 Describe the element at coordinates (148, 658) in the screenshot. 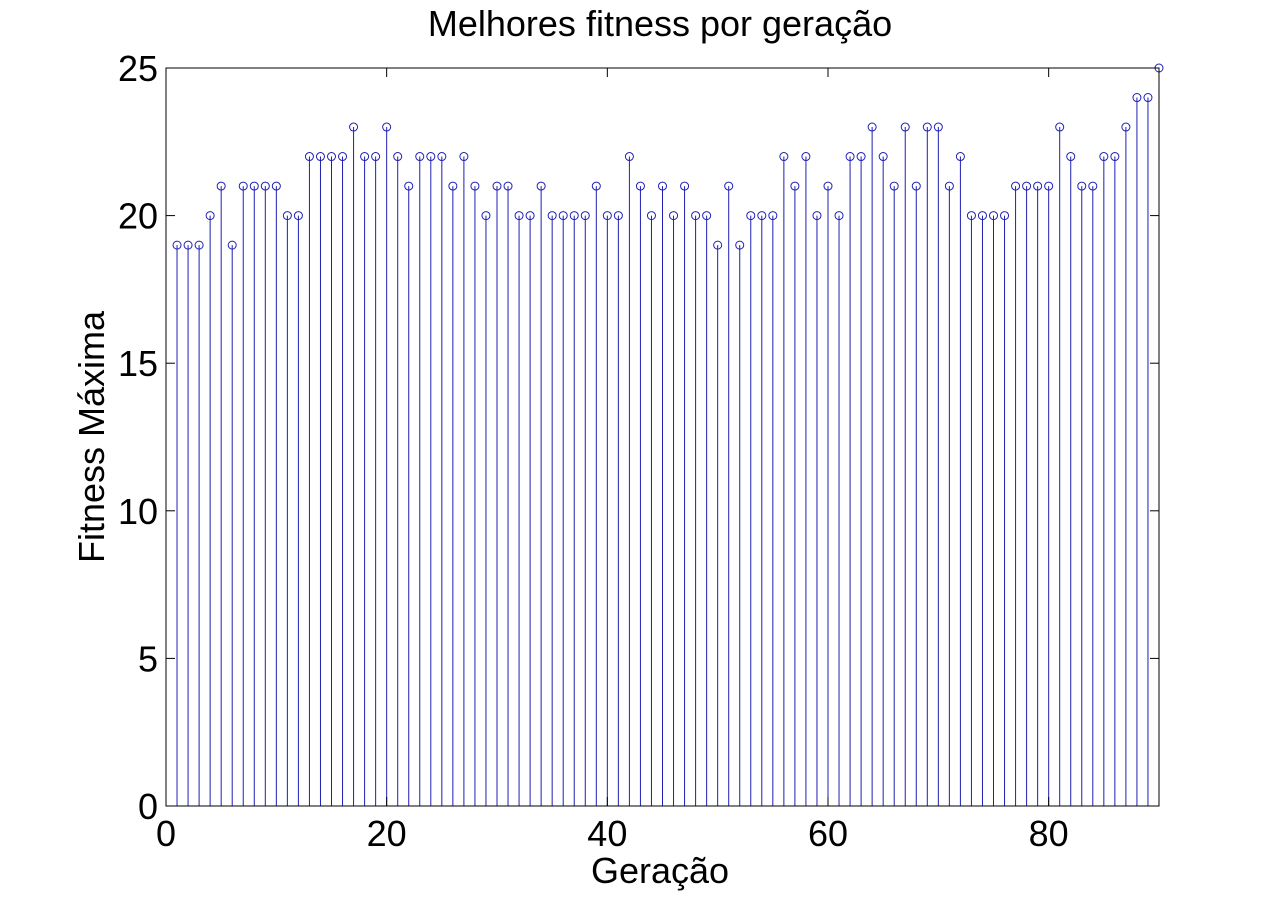

I see `y-tick-label: 5` at that location.